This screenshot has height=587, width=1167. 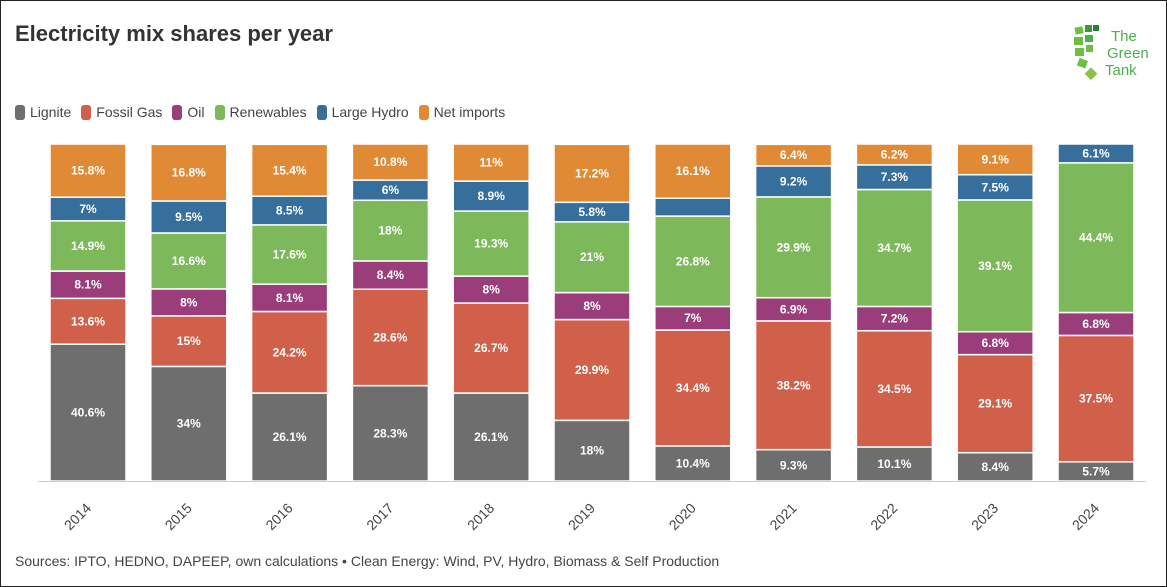 I want to click on data-label: 15%, so click(x=189, y=341).